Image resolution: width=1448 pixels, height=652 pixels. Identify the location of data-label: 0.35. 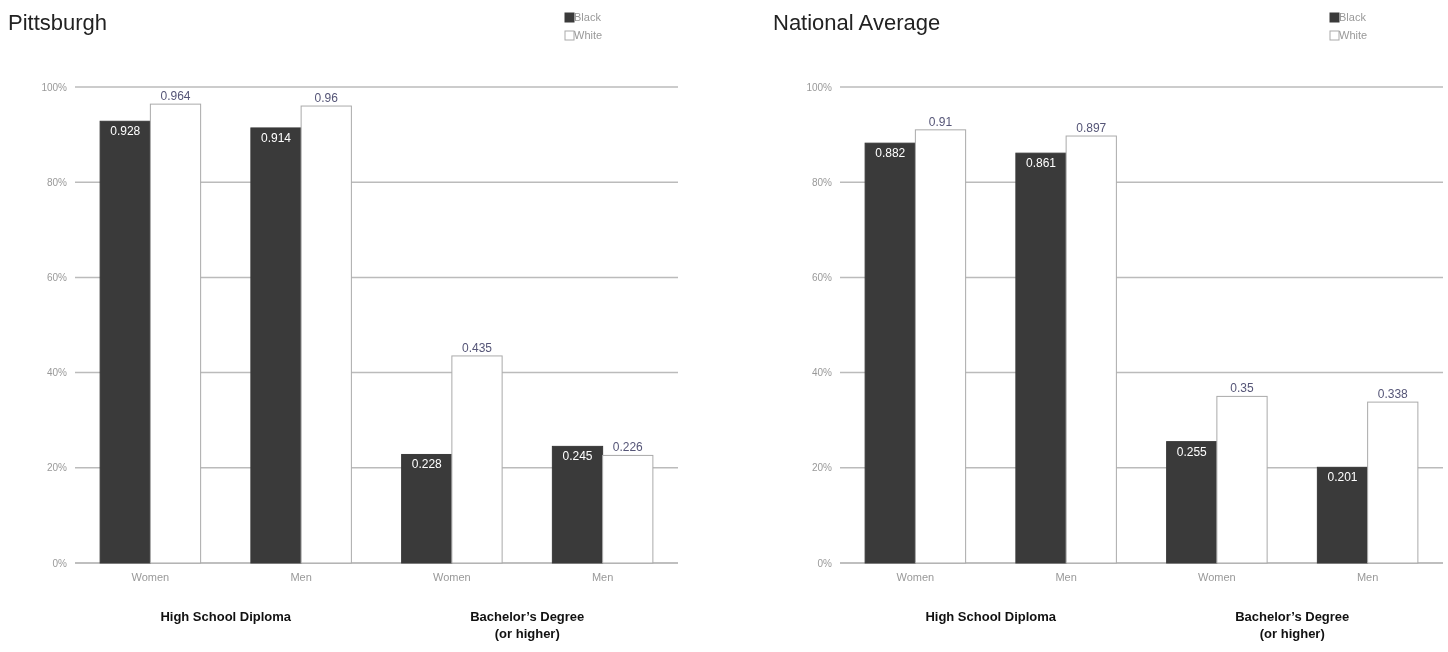
(1242, 388).